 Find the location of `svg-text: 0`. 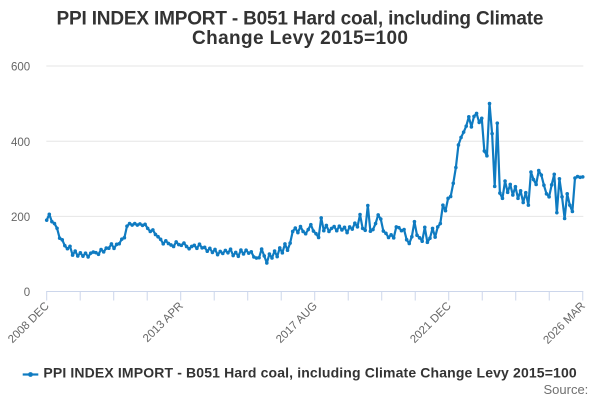

svg-text: 0 is located at coordinates (27, 293).